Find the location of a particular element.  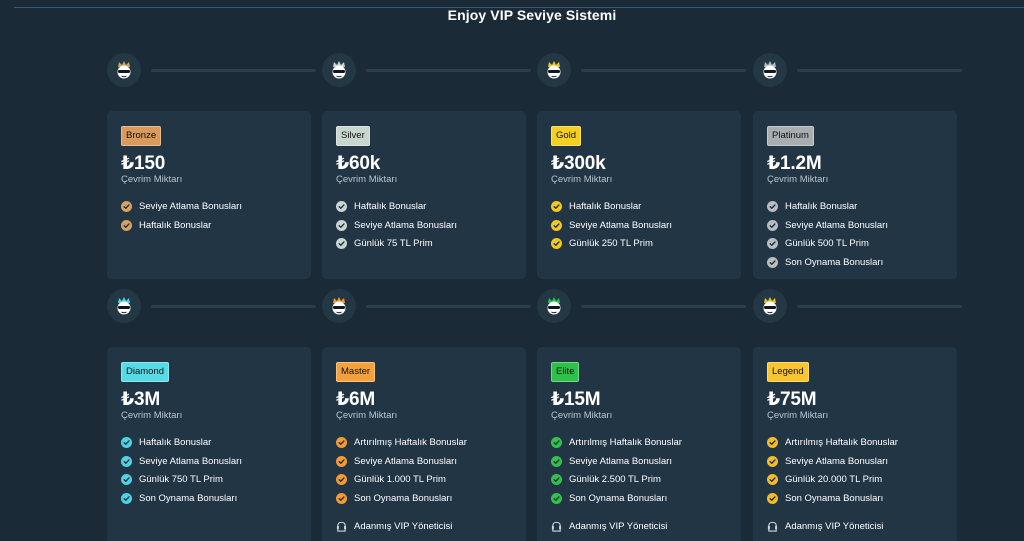

level-marker-legend is located at coordinates (858, 306).